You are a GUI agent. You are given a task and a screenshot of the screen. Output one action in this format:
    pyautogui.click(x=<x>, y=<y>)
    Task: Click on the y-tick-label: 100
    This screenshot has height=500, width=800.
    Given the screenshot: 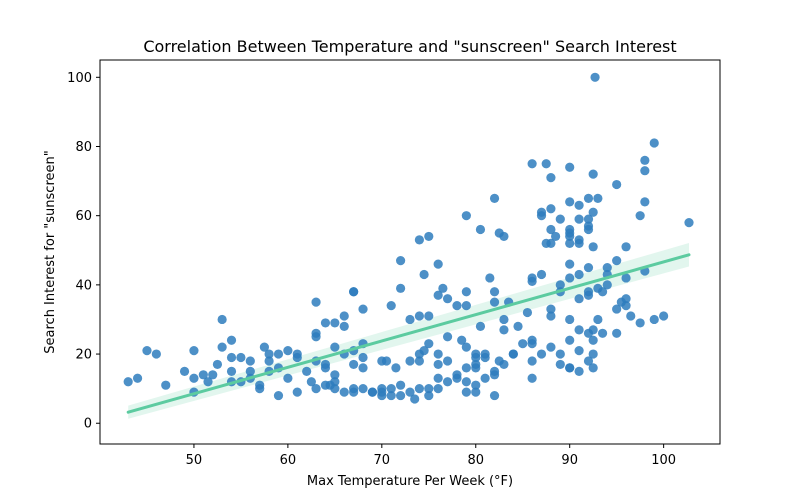 What is the action you would take?
    pyautogui.click(x=79, y=78)
    